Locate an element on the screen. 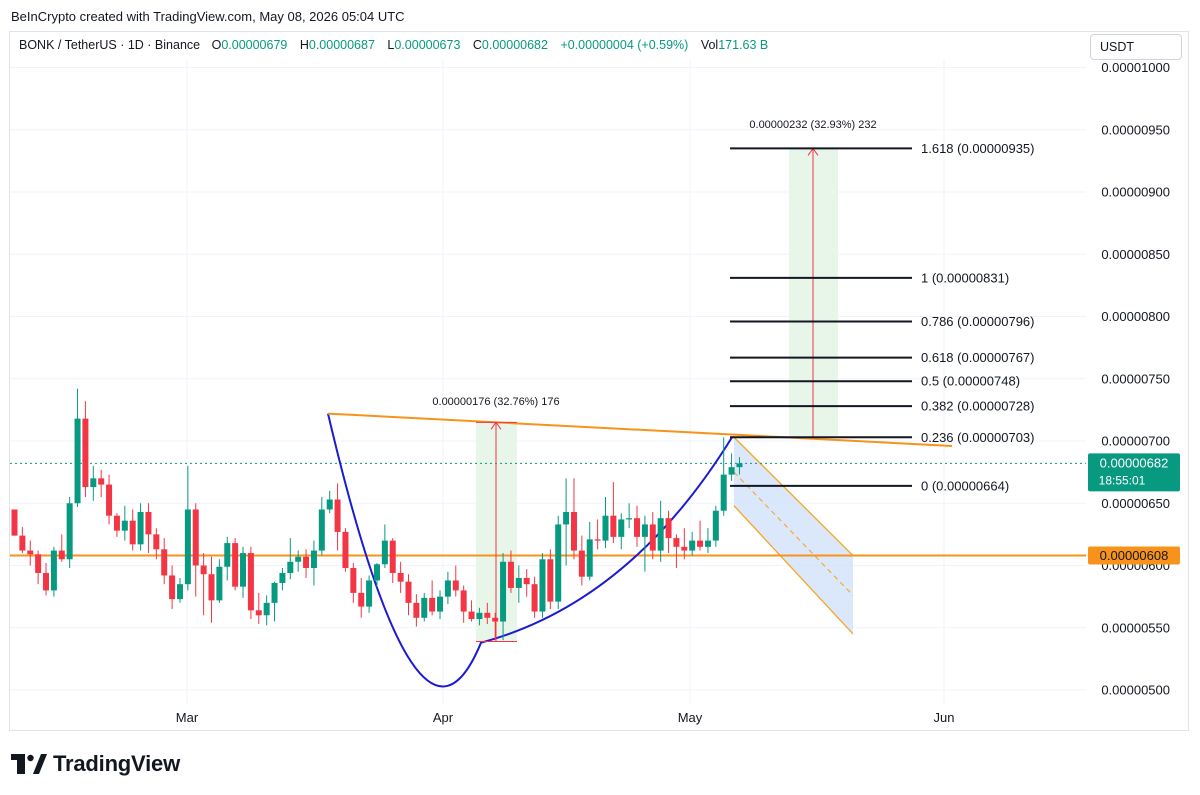 The image size is (1200, 795). fib-level-label: 0.236 (0.00000703) is located at coordinates (977, 437).